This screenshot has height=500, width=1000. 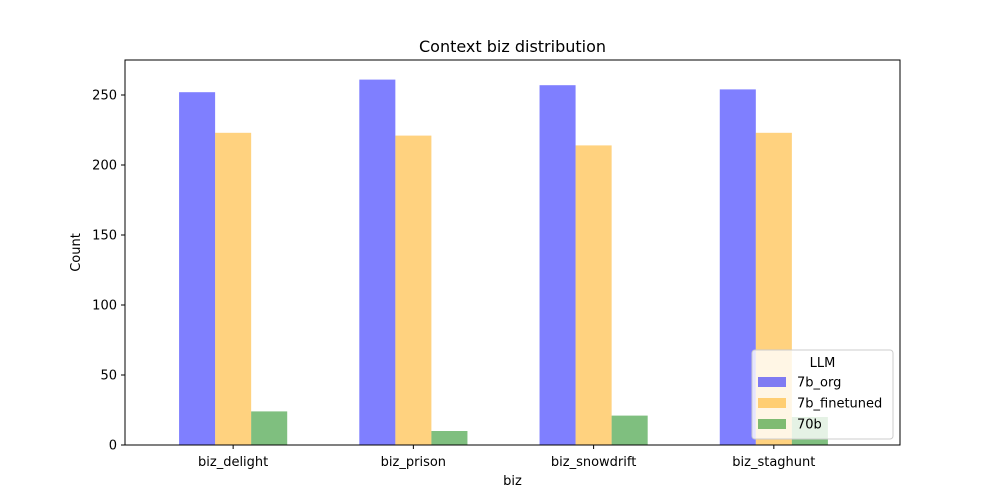 I want to click on legend-items: 7b_org 7b_finetuned 70b, so click(x=820, y=404).